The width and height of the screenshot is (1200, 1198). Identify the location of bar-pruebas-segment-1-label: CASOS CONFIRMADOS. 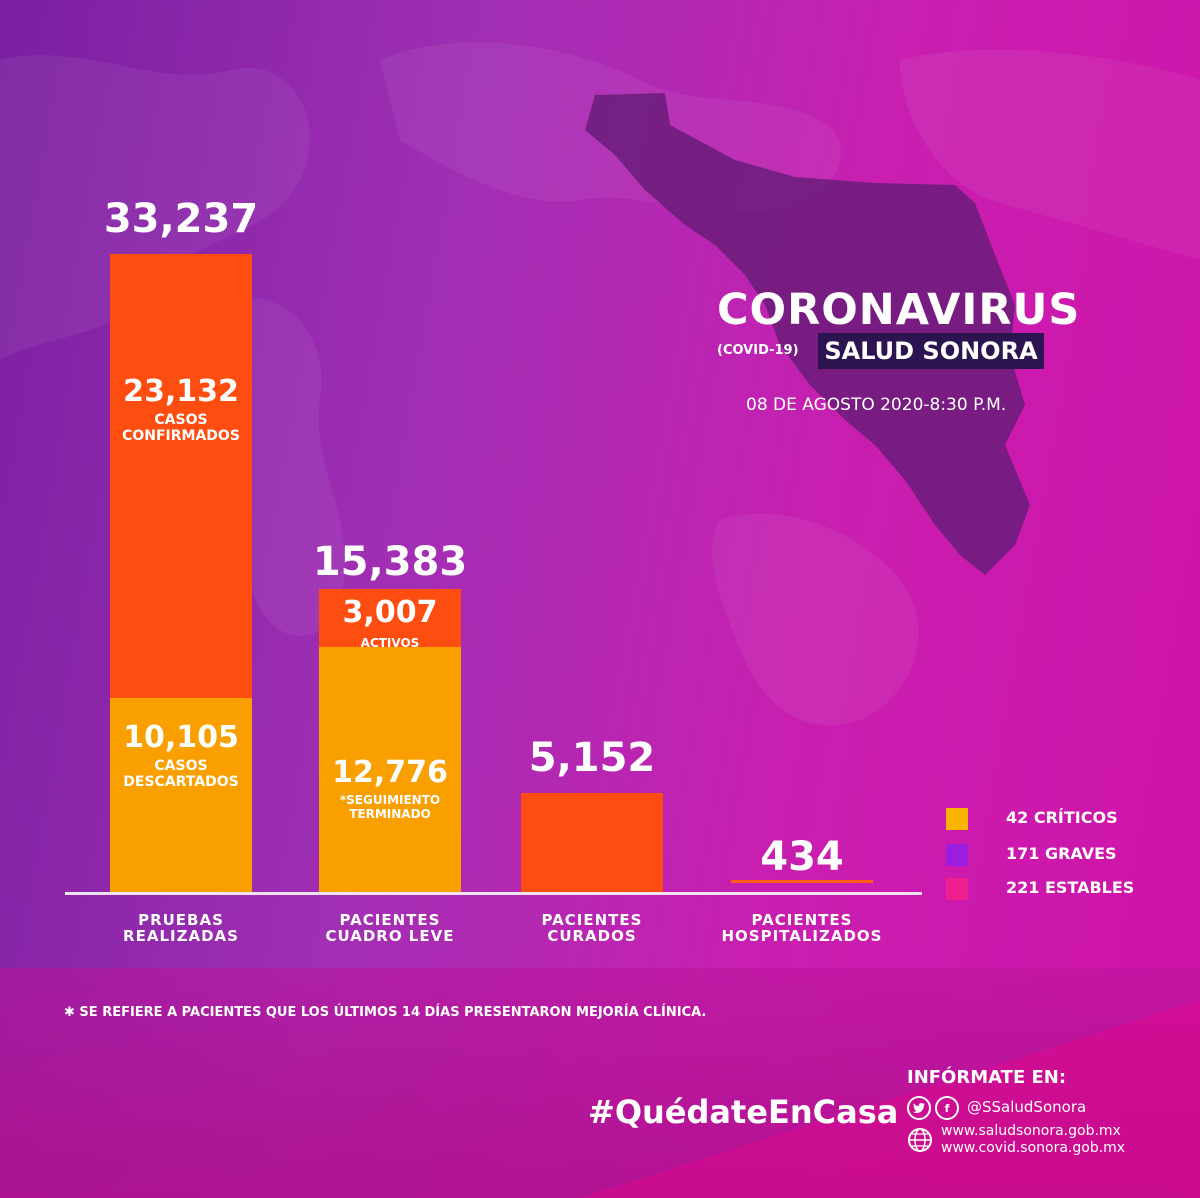
(181, 428).